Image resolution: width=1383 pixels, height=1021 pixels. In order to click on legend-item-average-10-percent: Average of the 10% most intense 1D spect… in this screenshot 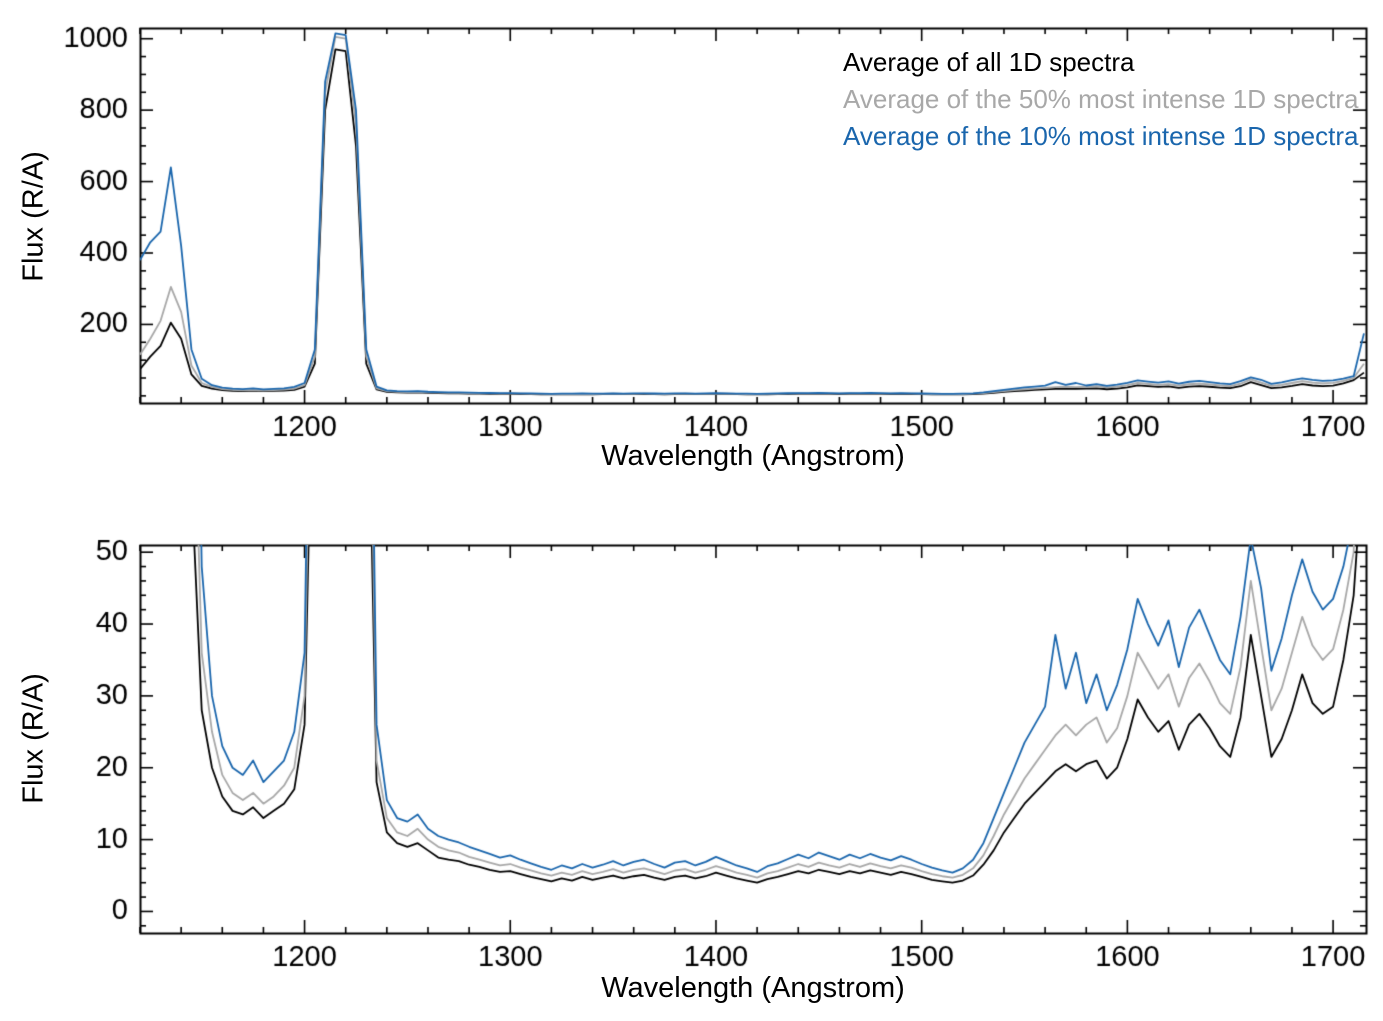, I will do `click(1101, 136)`.